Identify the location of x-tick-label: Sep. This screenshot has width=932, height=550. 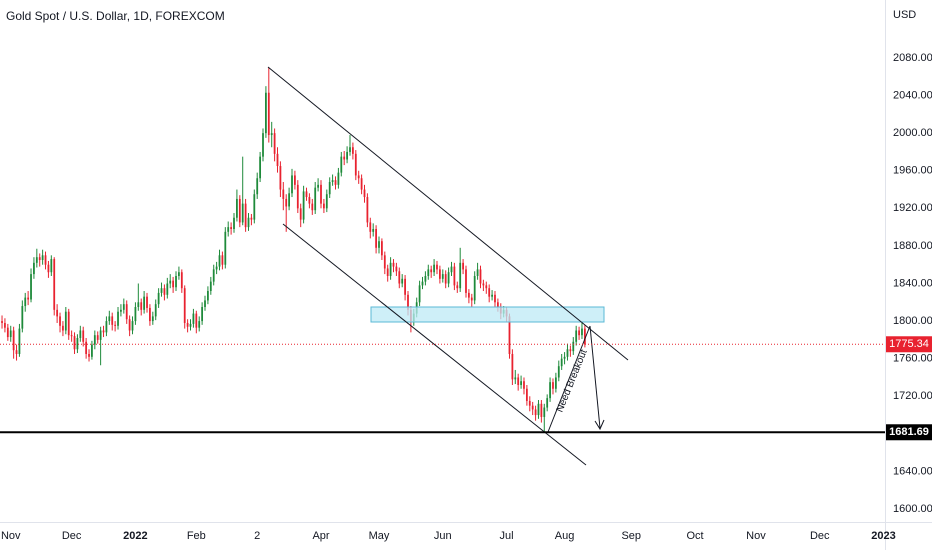
(631, 536).